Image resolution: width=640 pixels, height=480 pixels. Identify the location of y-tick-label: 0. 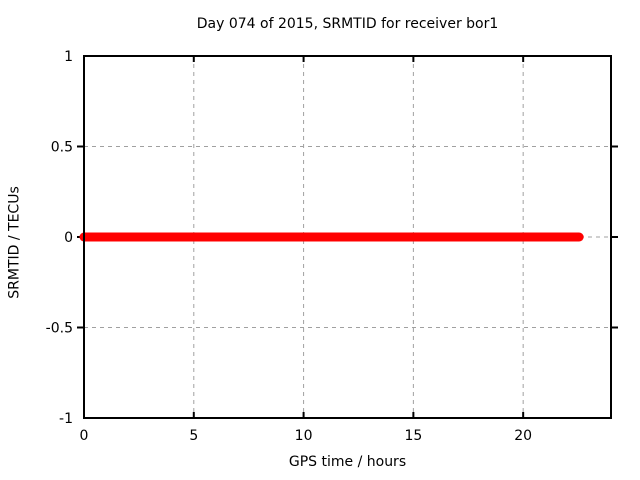
(68, 238).